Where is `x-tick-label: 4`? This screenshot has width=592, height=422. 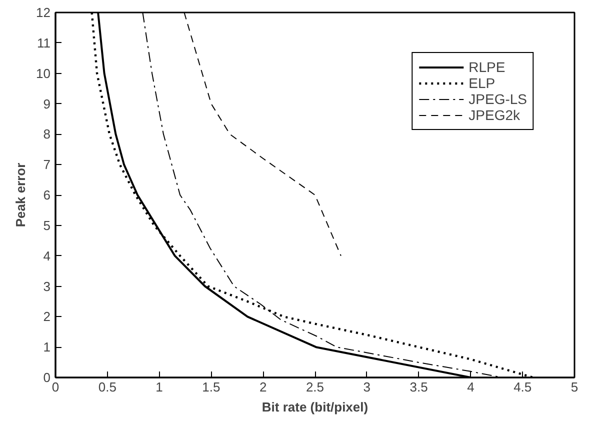 x-tick-label: 4 is located at coordinates (470, 387).